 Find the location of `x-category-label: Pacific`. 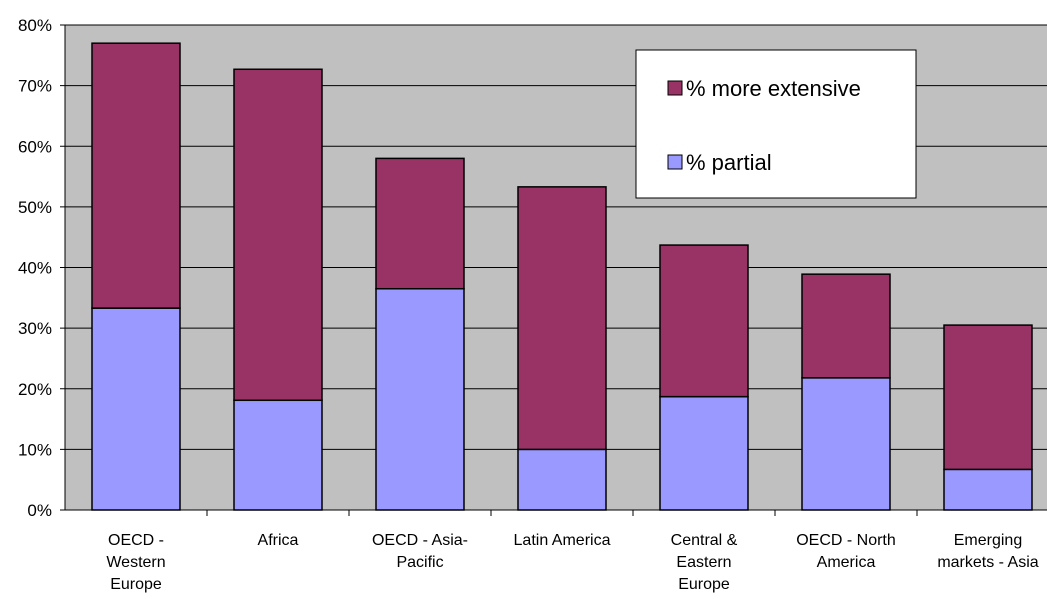

x-category-label: Pacific is located at coordinates (419, 562).